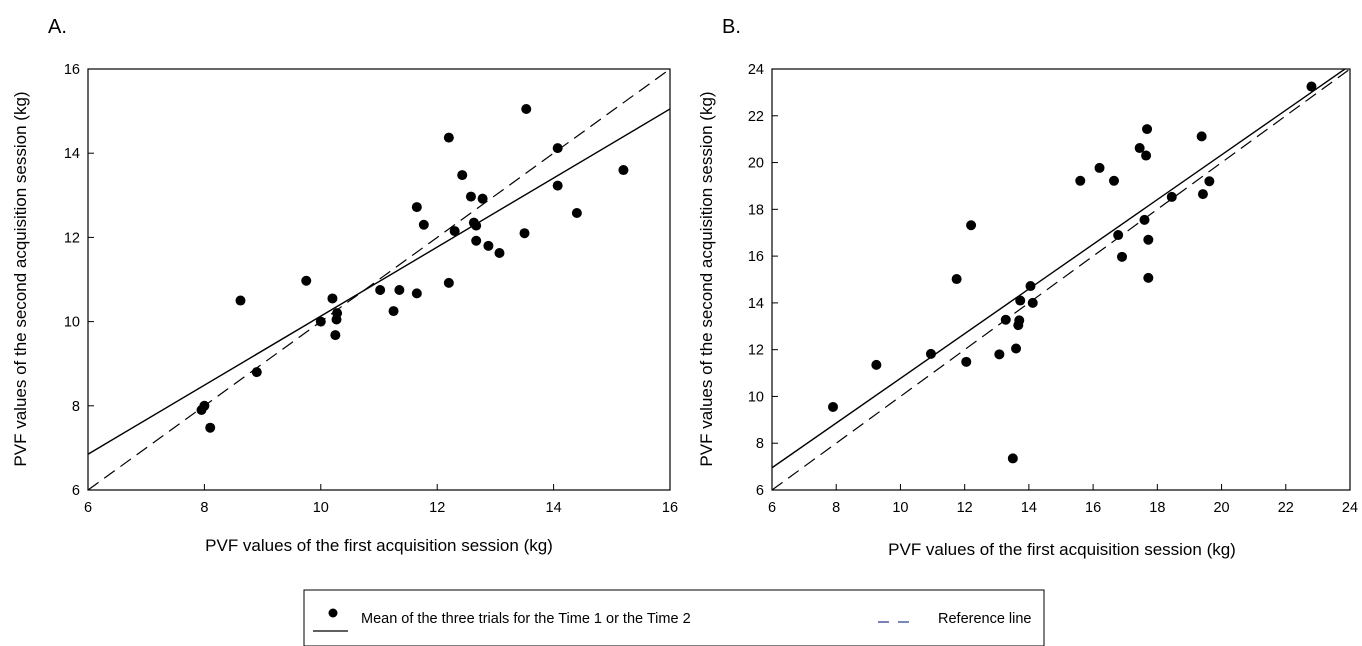  What do you see at coordinates (333, 613) in the screenshot?
I see `legend-point-marker` at bounding box center [333, 613].